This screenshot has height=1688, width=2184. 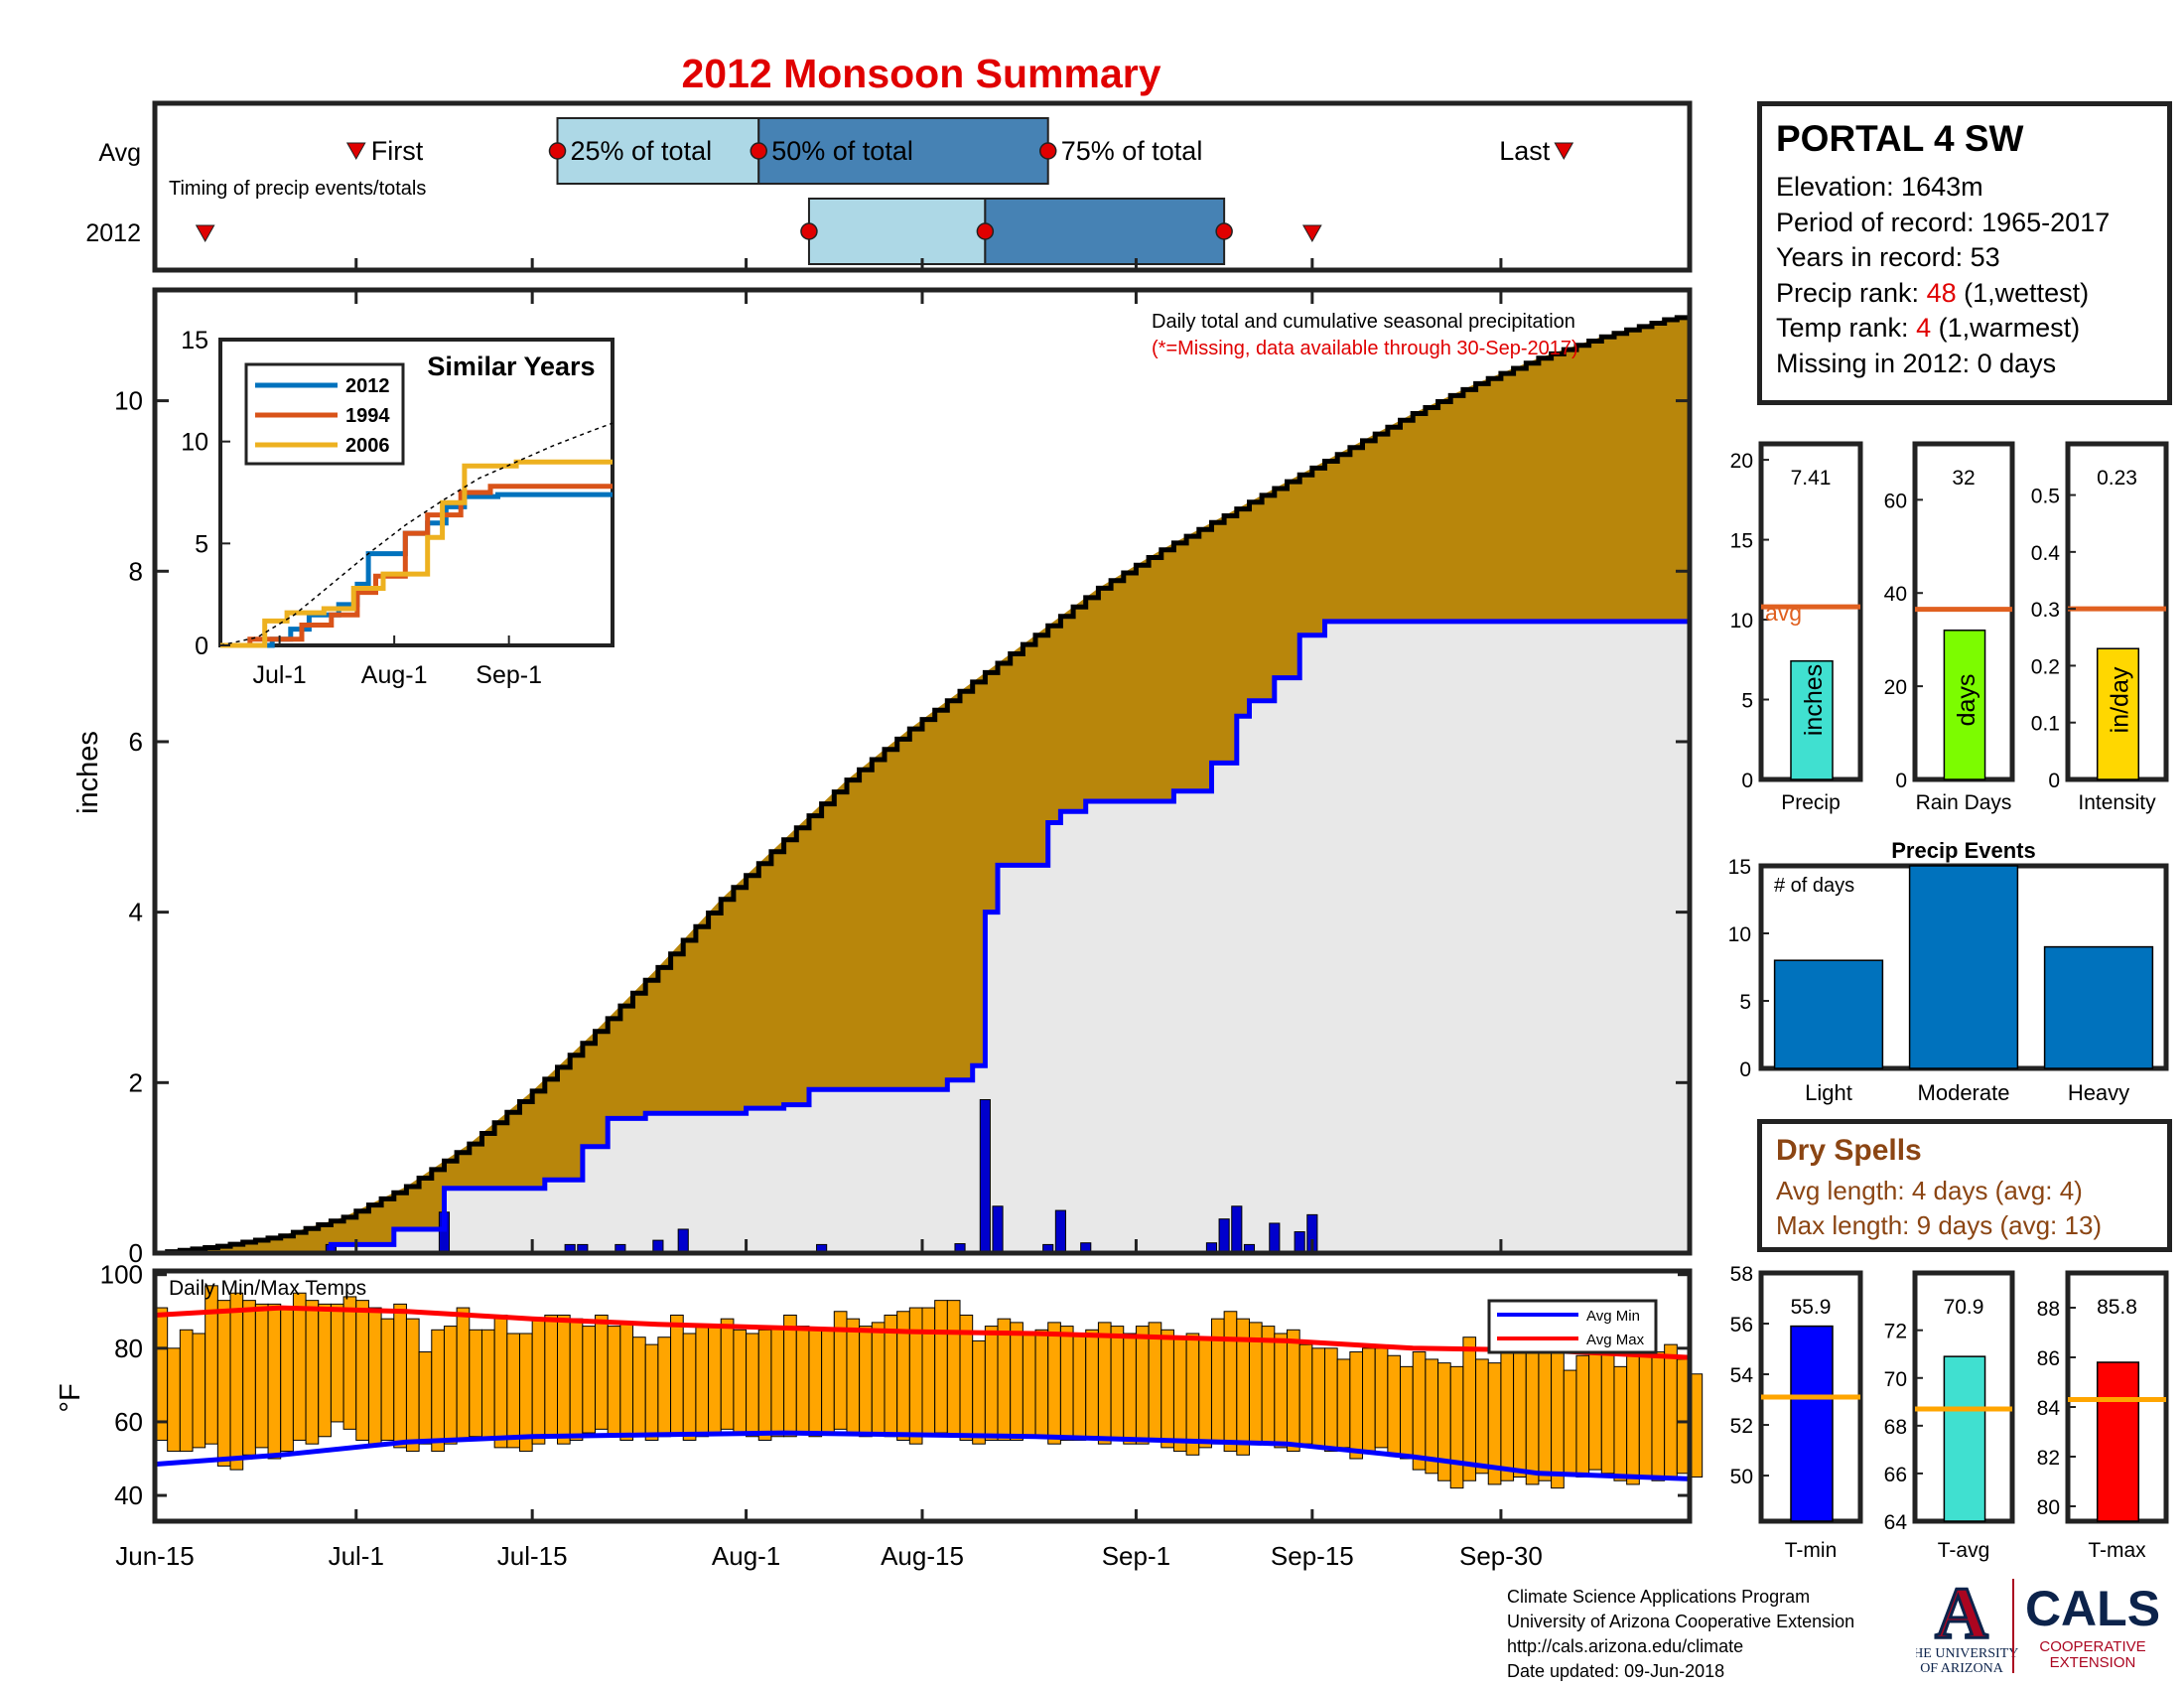 What do you see at coordinates (1849, 1150) in the screenshot?
I see `dry-spells-title: Dry Spells` at bounding box center [1849, 1150].